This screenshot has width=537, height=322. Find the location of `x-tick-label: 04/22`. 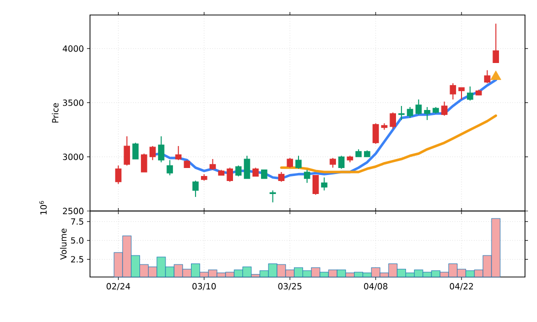

x-tick-label: 04/22 is located at coordinates (461, 286).